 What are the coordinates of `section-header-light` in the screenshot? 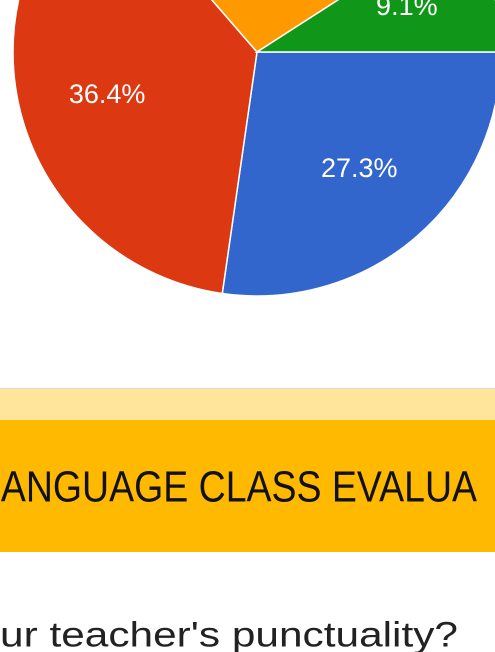 It's located at (247, 404).